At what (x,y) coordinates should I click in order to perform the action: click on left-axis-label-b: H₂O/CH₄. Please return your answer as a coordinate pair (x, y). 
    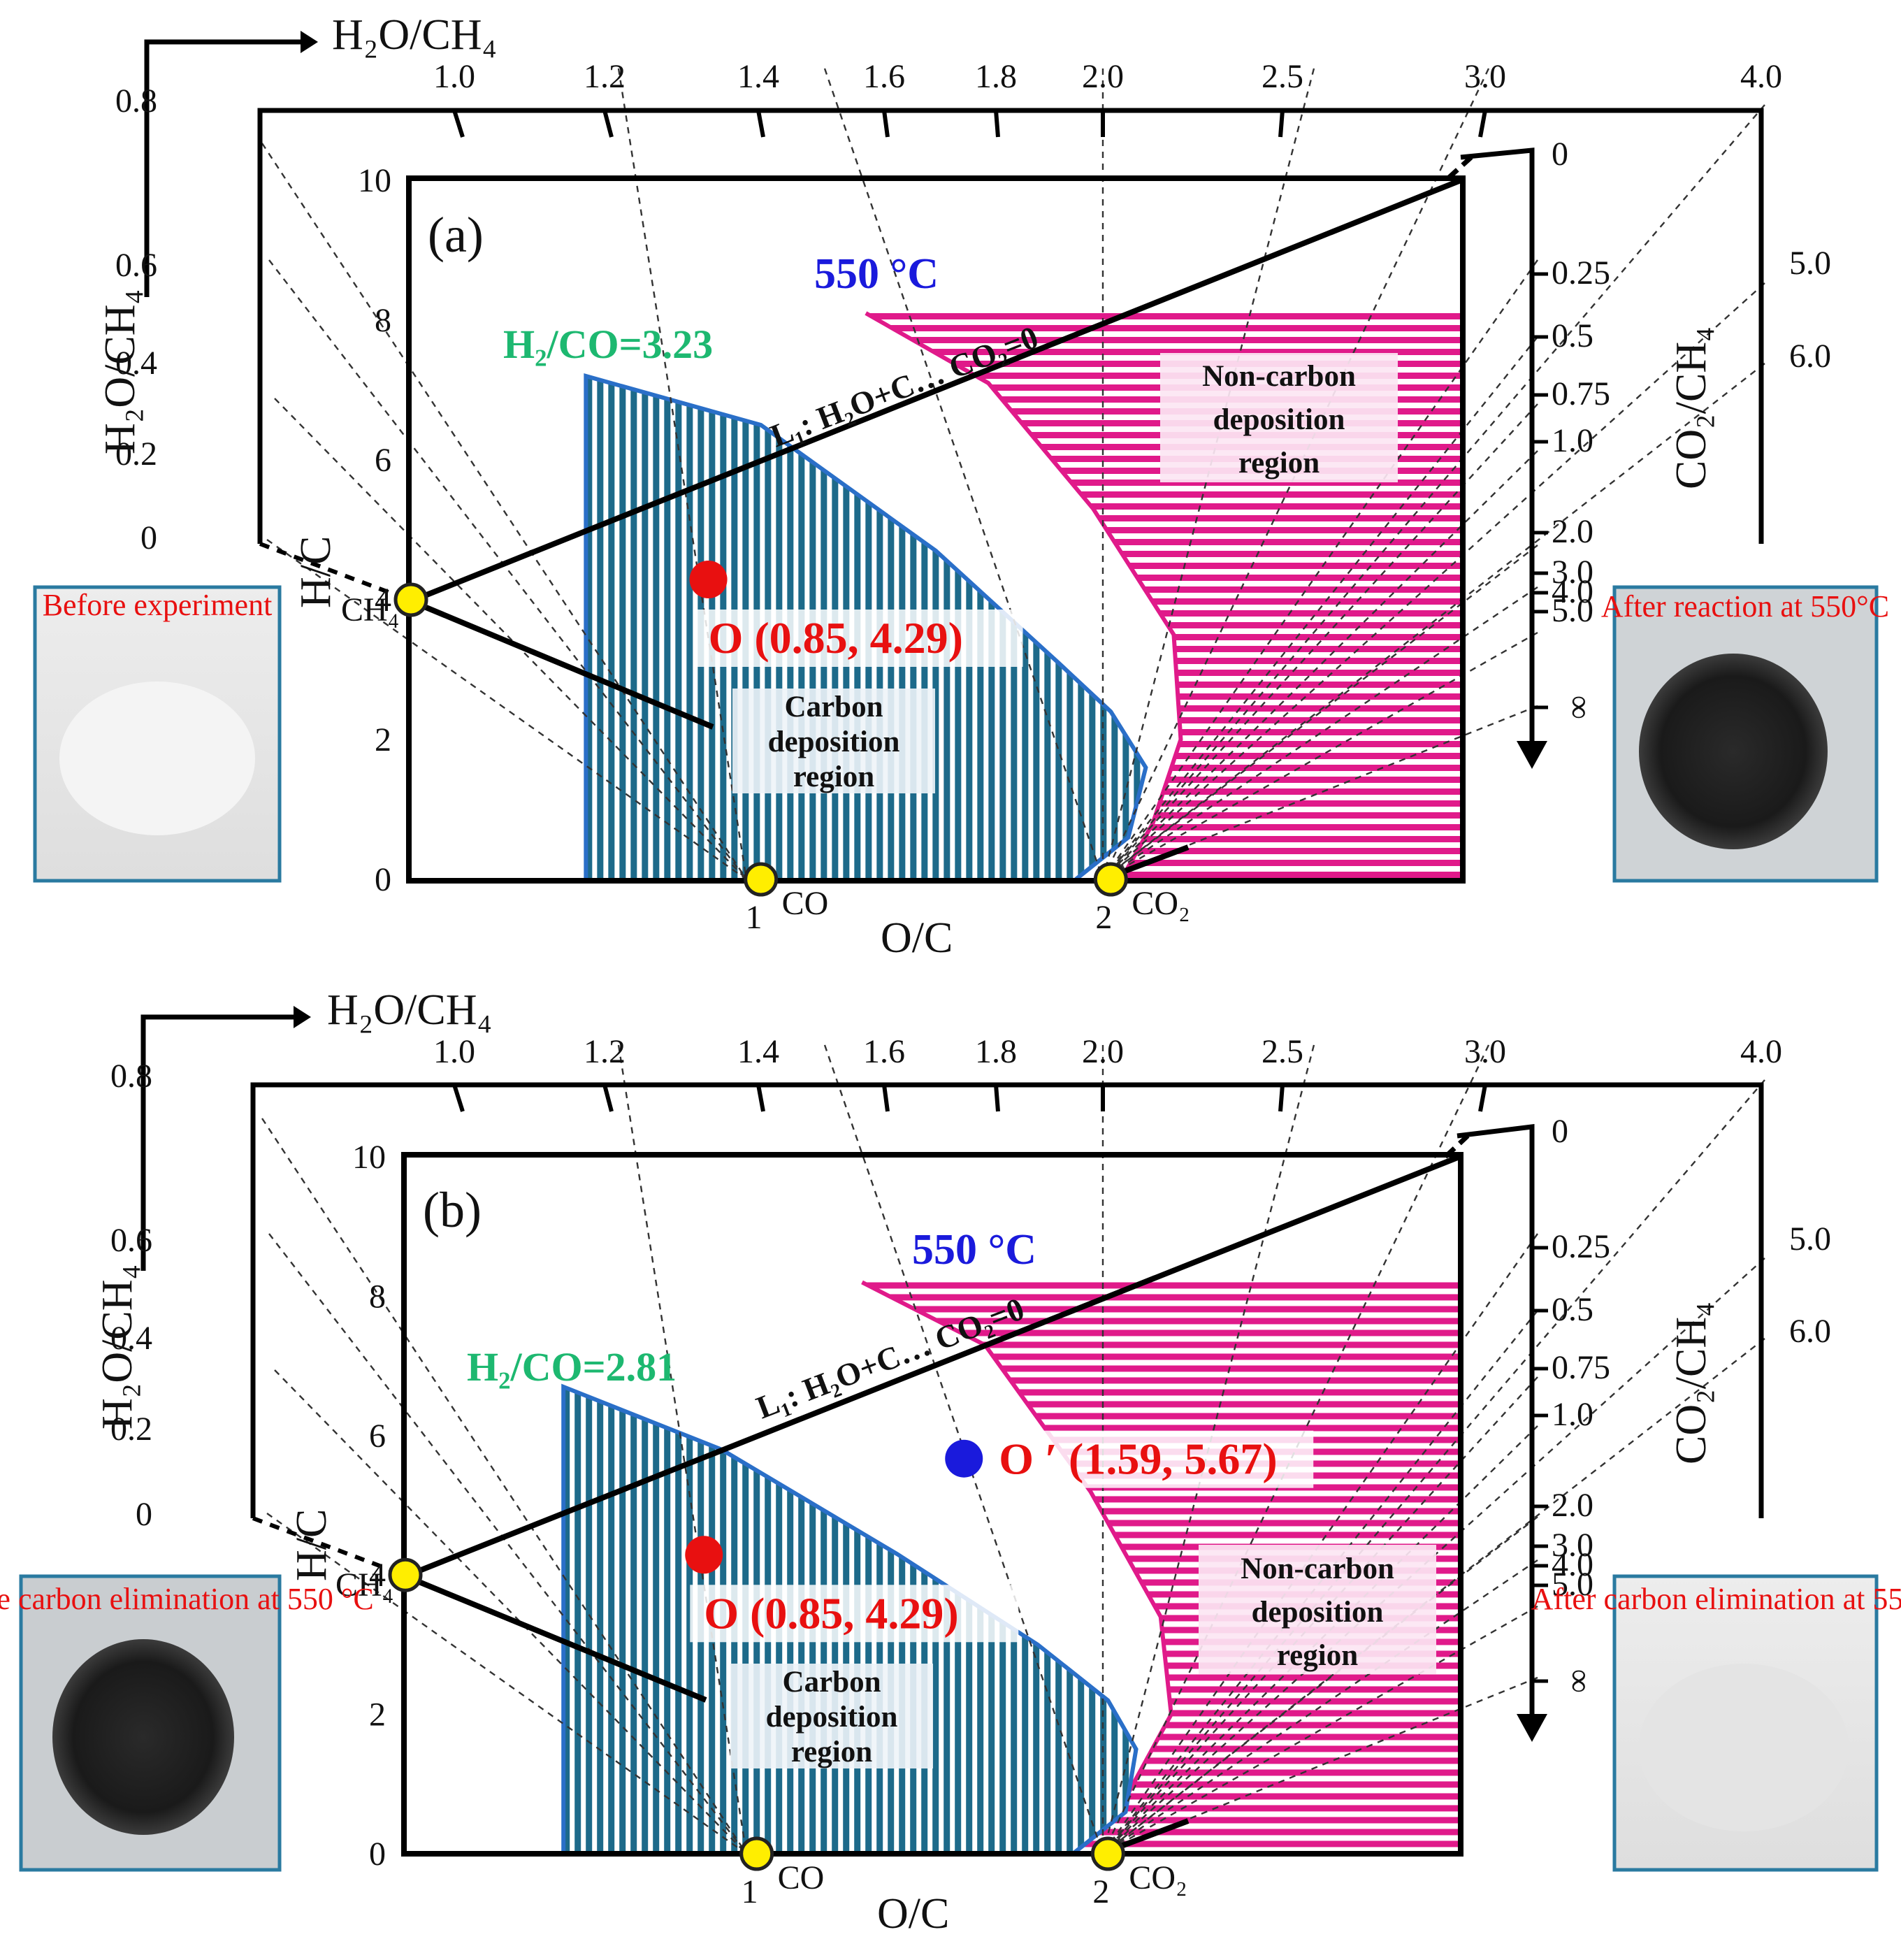
    Looking at the image, I should click on (117, 1346).